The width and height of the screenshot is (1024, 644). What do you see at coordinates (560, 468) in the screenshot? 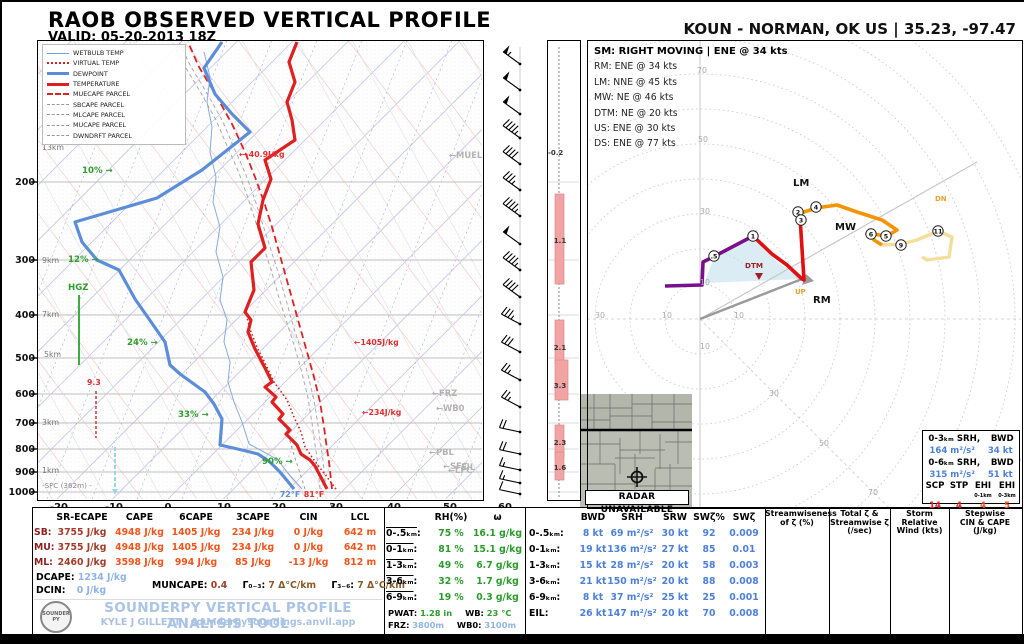
I see `omega-bar-value: 1.6` at bounding box center [560, 468].